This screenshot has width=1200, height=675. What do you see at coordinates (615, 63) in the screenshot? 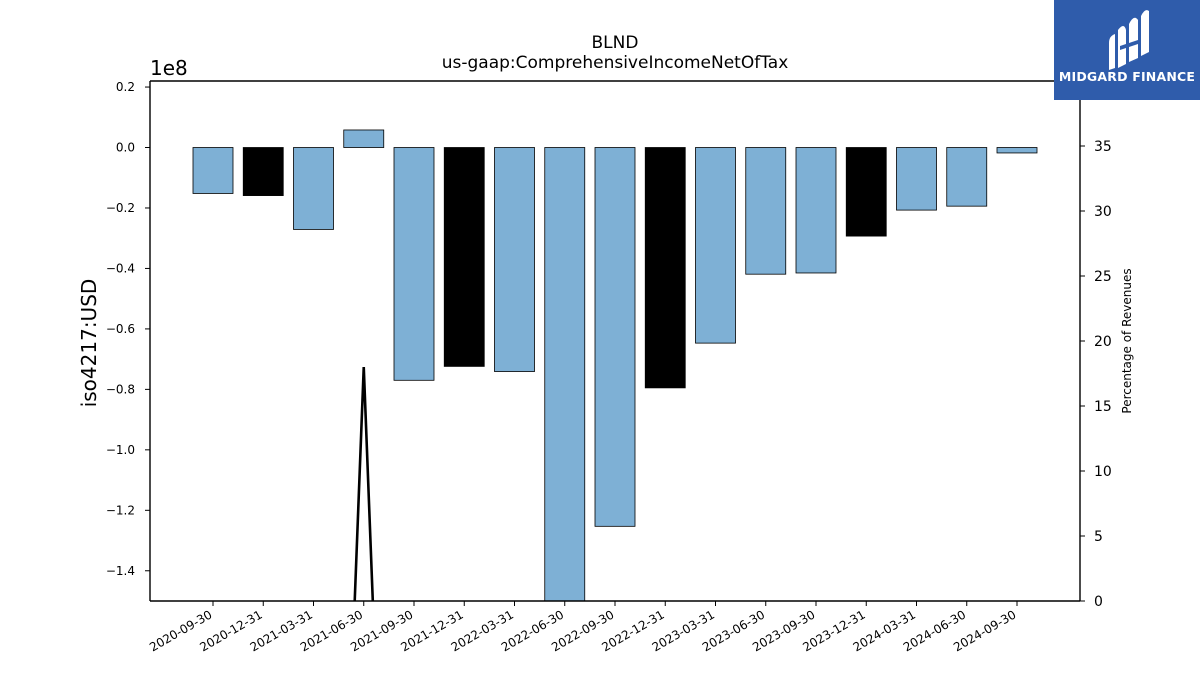
I see `chart-subtitle: us-gaap:ComprehensiveIncomeNetOfTax` at bounding box center [615, 63].